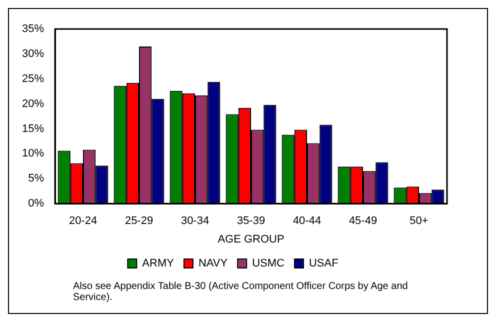  What do you see at coordinates (158, 264) in the screenshot?
I see `legend-label: ARMY` at bounding box center [158, 264].